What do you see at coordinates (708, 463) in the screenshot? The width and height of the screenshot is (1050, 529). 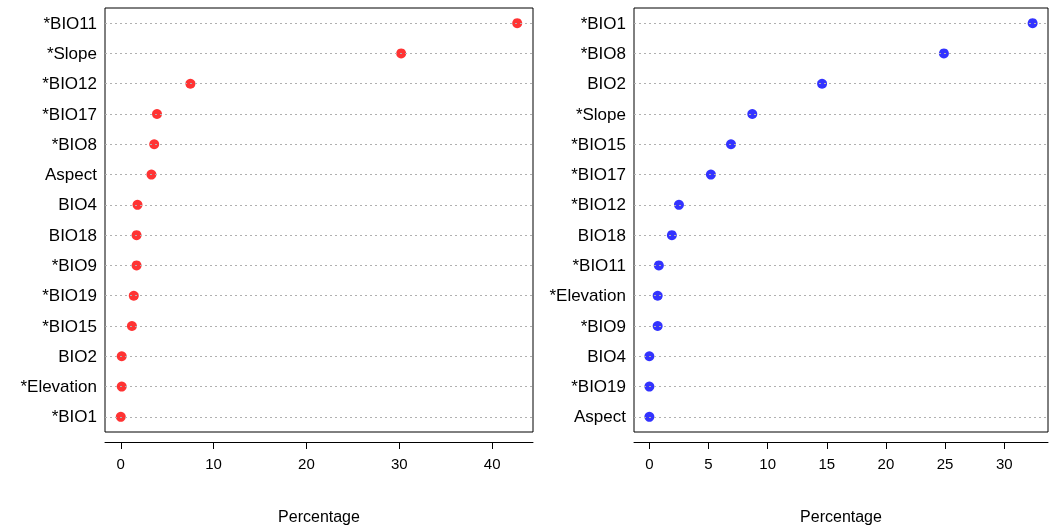 I see `x-tick-label: 5` at bounding box center [708, 463].